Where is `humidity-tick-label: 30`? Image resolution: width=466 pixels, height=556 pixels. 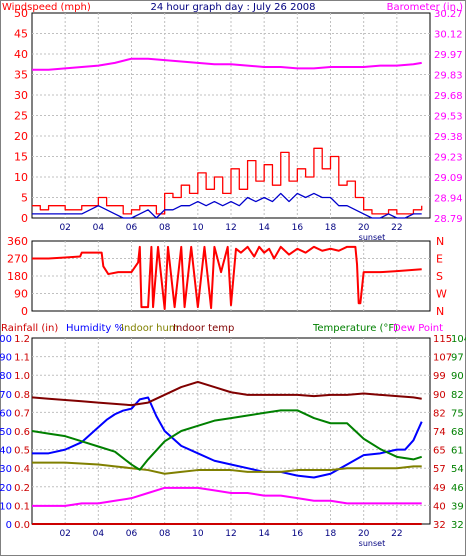
humidity-tick-label: 30 is located at coordinates (6, 469).